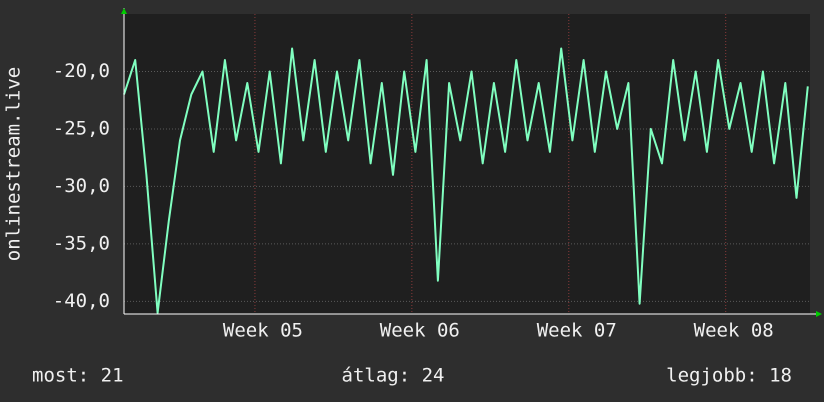 The image size is (824, 402). What do you see at coordinates (393, 376) in the screenshot?
I see `footer-stat: átlag: 24` at bounding box center [393, 376].